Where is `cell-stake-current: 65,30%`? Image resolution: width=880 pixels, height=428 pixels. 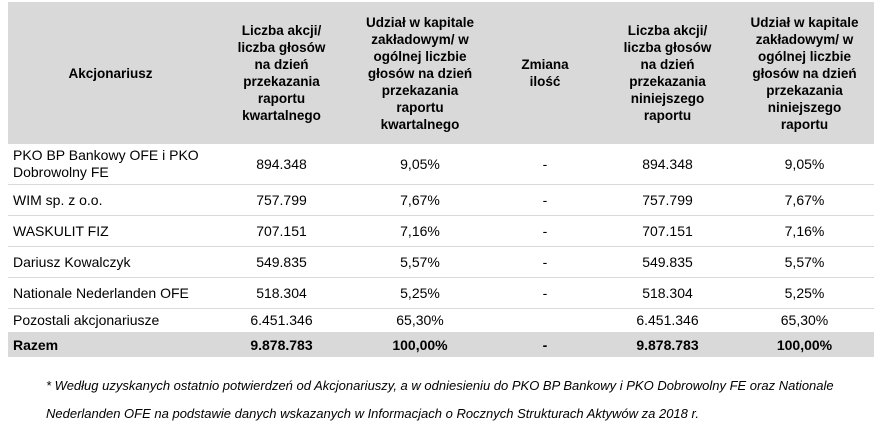
cell-stake-current: 65,30% is located at coordinates (804, 320).